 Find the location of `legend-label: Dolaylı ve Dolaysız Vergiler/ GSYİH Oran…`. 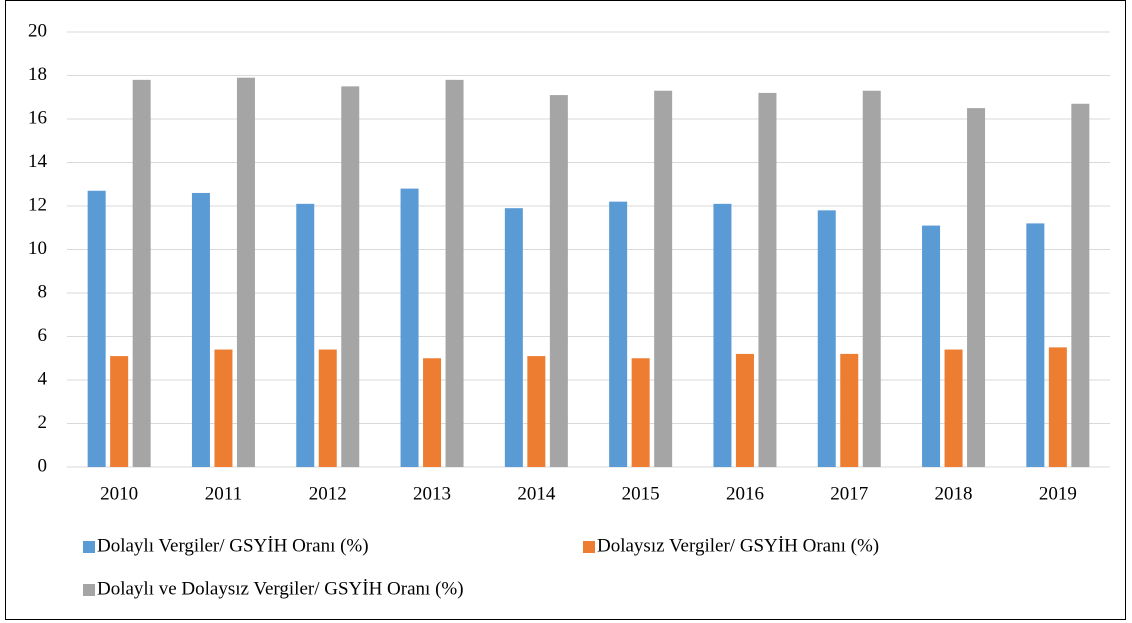

legend-label: Dolaylı ve Dolaysız Vergiler/ GSYİH Oran… is located at coordinates (280, 588).